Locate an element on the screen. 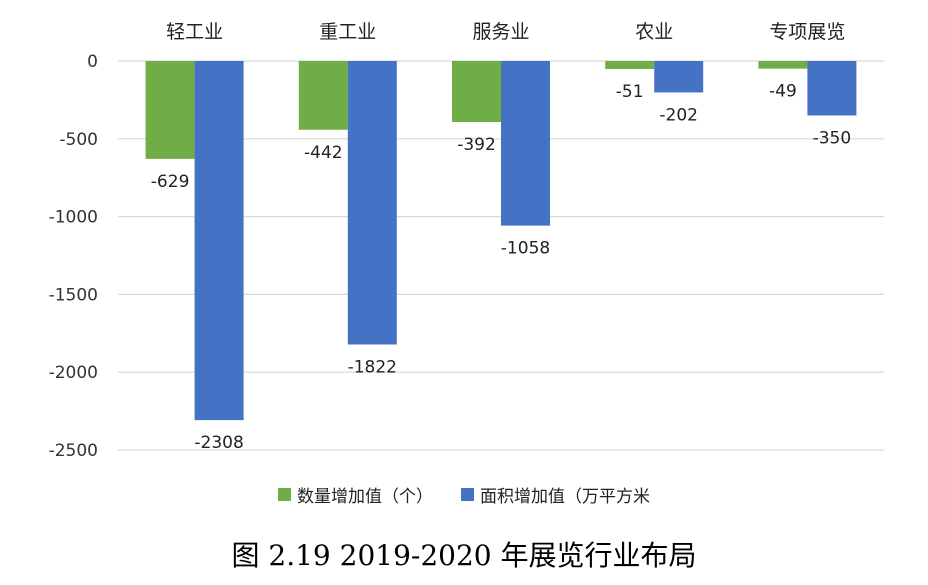 The width and height of the screenshot is (928, 585). data-label: -442 is located at coordinates (323, 153).